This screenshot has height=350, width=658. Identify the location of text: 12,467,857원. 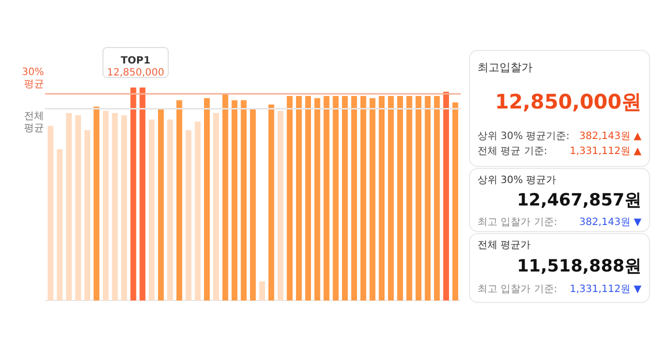
(579, 200).